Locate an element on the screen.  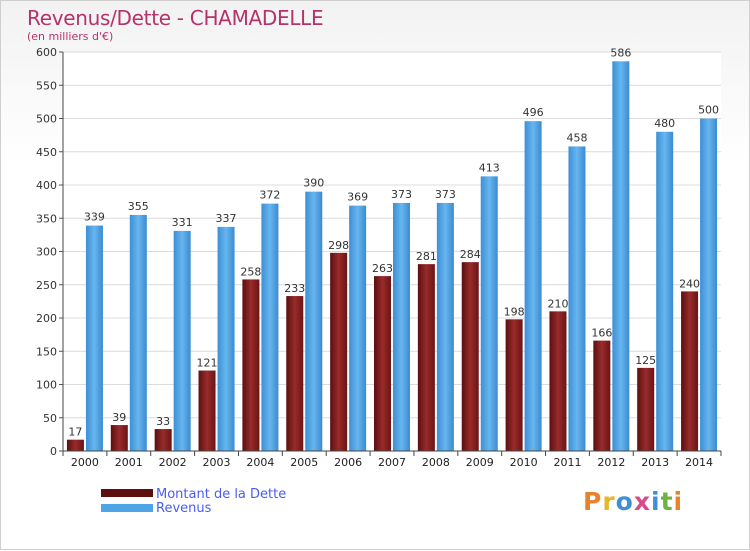
data-label-revenus-2000: 339 is located at coordinates (94, 217).